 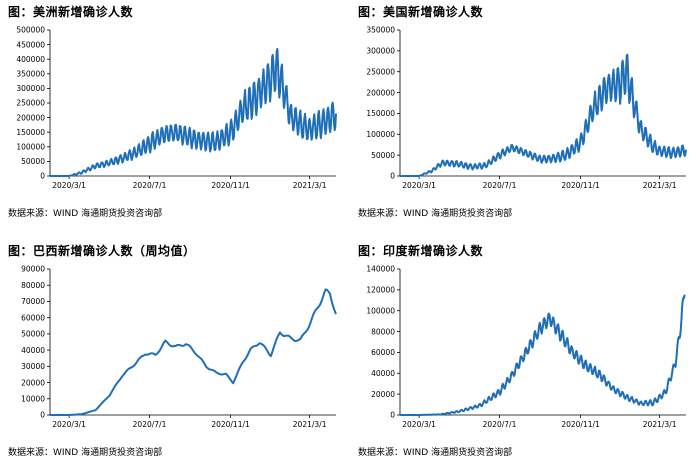 What do you see at coordinates (30, 44) in the screenshot?
I see `y-tick-label: 450000` at bounding box center [30, 44].